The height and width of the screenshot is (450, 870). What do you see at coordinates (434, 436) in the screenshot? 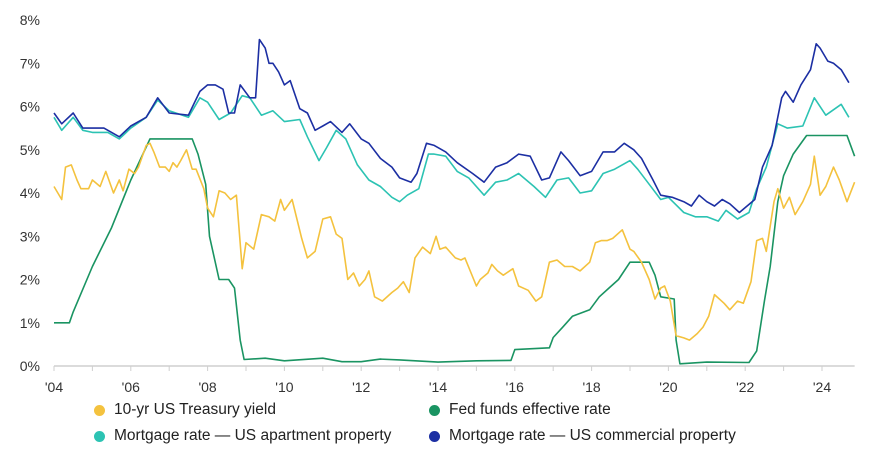
I see `legend-swatch-commercial` at bounding box center [434, 436].